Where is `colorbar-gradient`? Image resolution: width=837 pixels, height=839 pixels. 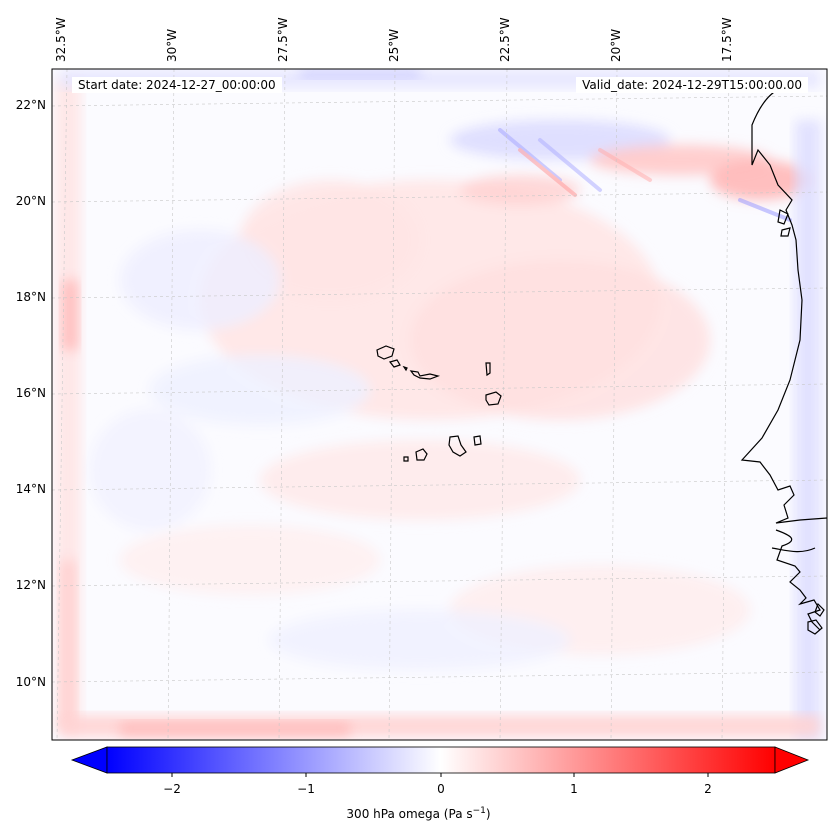 colorbar-gradient is located at coordinates (441, 760).